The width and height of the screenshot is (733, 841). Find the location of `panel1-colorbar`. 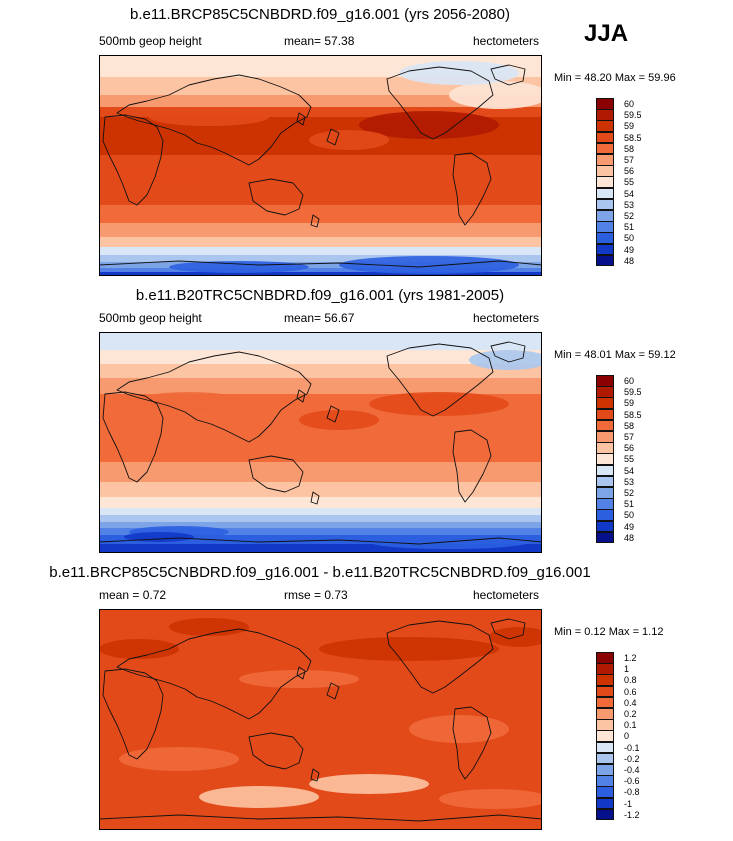

panel1-colorbar is located at coordinates (605, 182).